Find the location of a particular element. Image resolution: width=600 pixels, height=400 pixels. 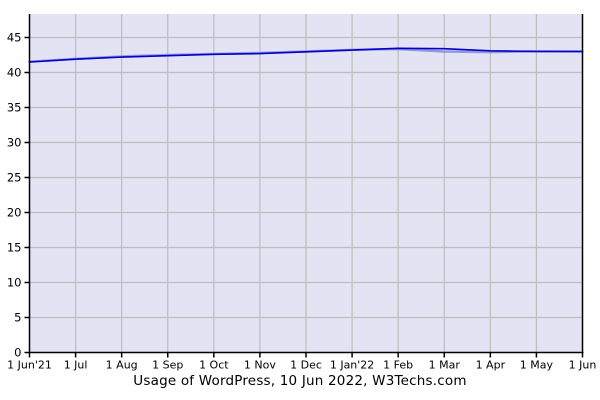

y-tick-label: 30 is located at coordinates (14, 143).